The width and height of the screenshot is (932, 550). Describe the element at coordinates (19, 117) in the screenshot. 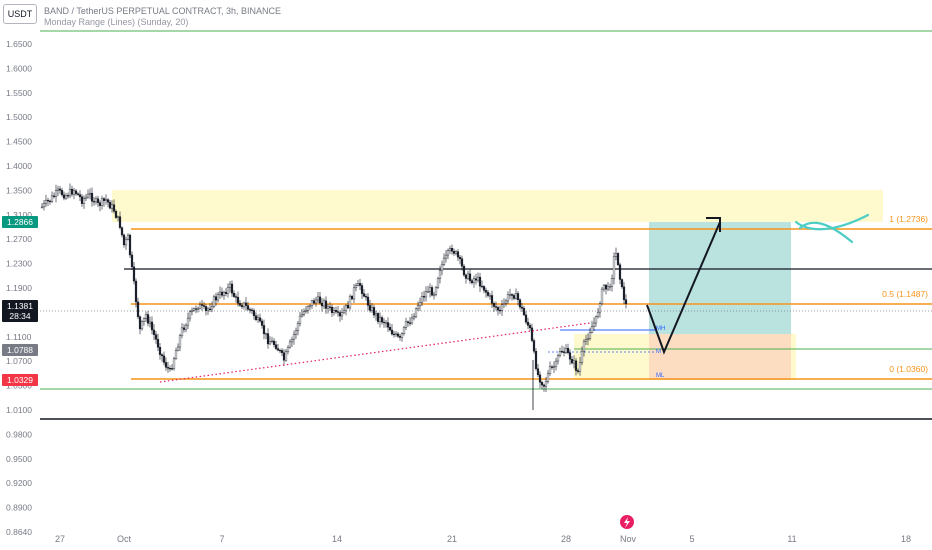

I see `y-tick-label: 1.5000` at that location.